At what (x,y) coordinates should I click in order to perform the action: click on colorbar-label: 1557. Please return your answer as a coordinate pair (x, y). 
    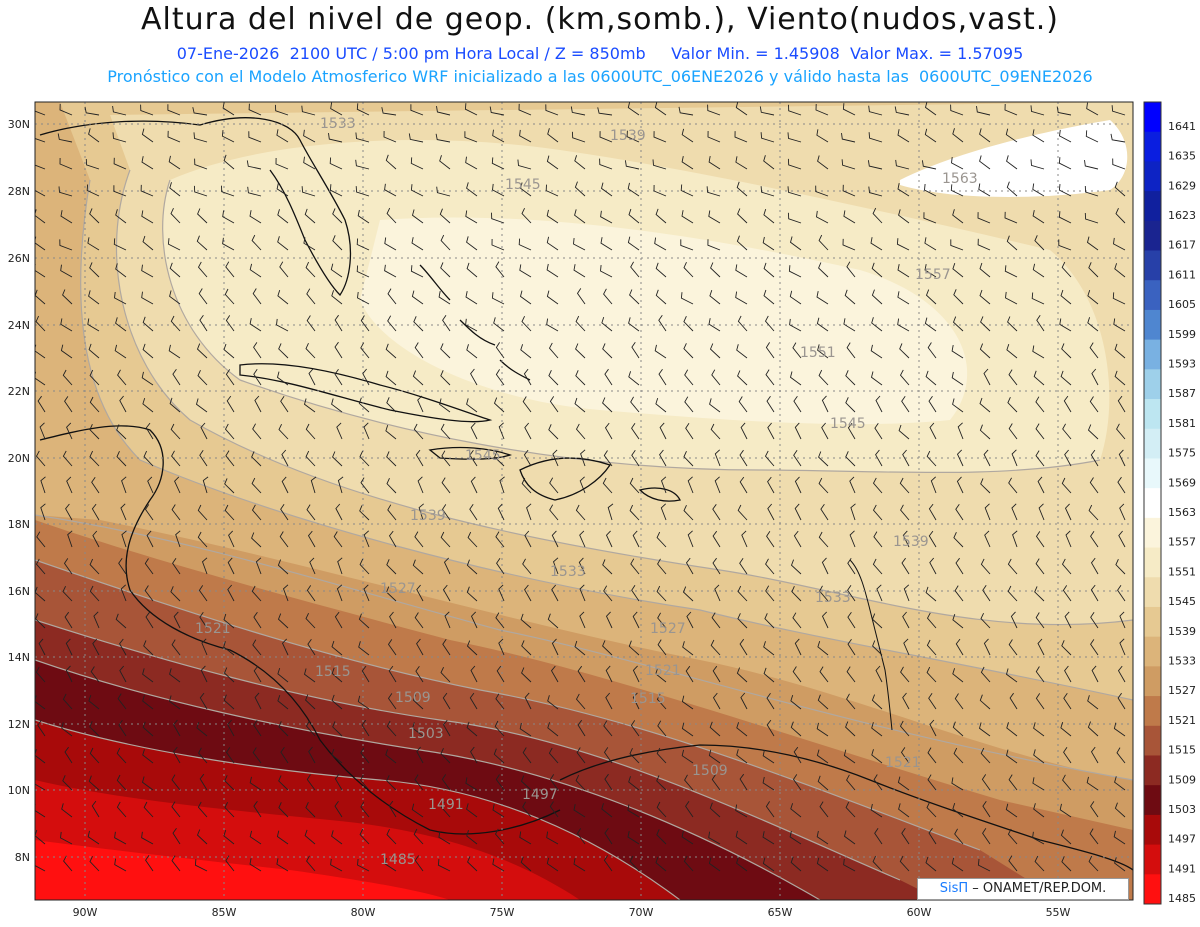
    Looking at the image, I should click on (1182, 542).